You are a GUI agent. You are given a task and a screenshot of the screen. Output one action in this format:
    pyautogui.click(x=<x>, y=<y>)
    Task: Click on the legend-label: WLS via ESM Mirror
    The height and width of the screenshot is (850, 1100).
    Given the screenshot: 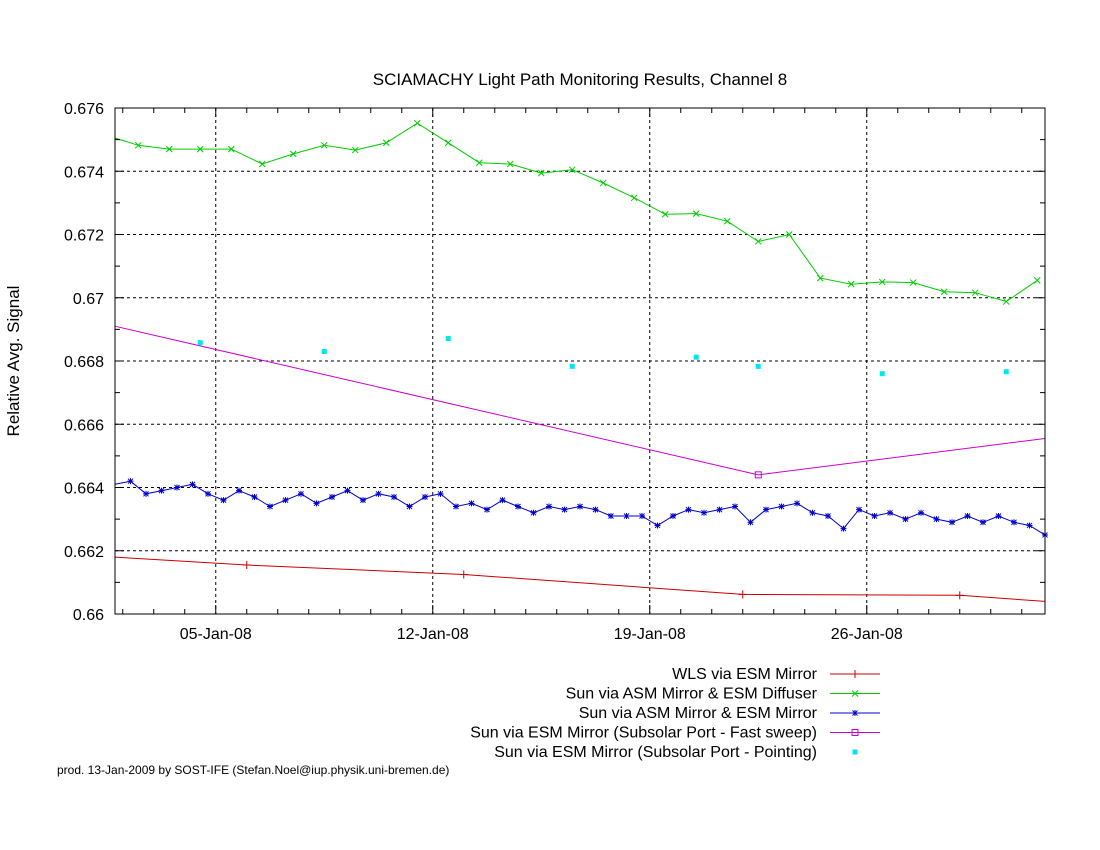 What is the action you would take?
    pyautogui.click(x=745, y=674)
    